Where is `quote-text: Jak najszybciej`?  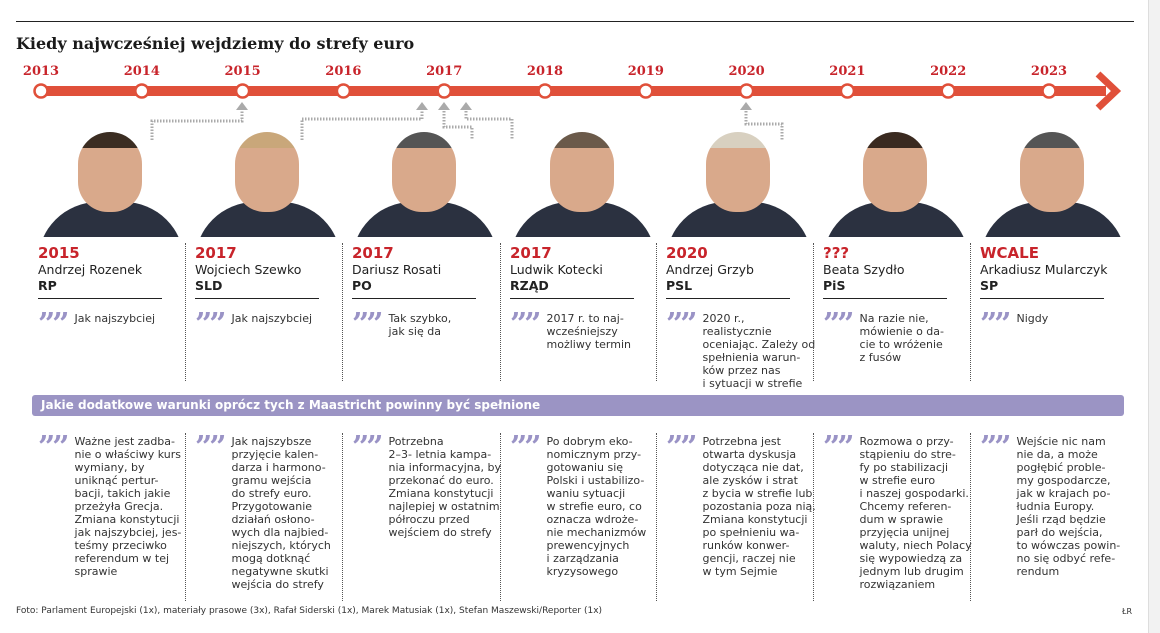 quote-text: Jak najszybciej is located at coordinates (272, 318).